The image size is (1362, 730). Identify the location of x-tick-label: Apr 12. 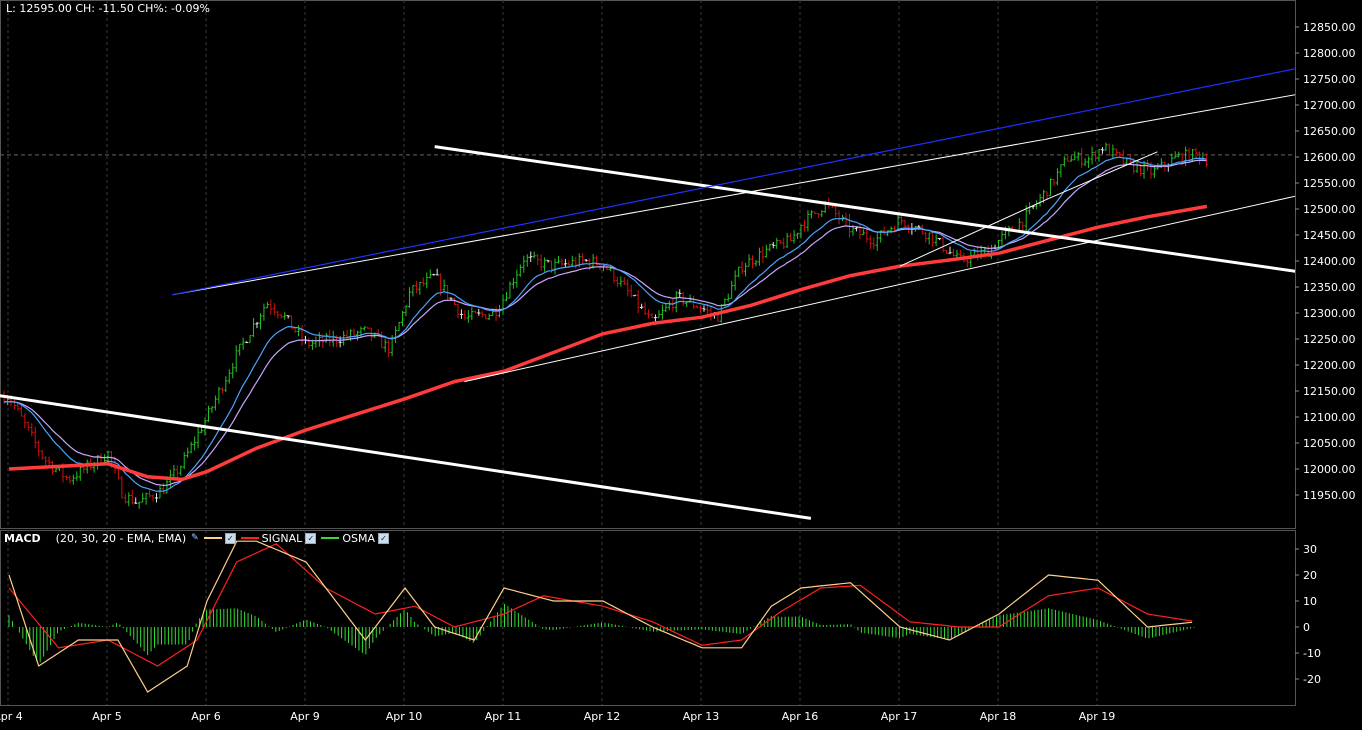
(602, 716).